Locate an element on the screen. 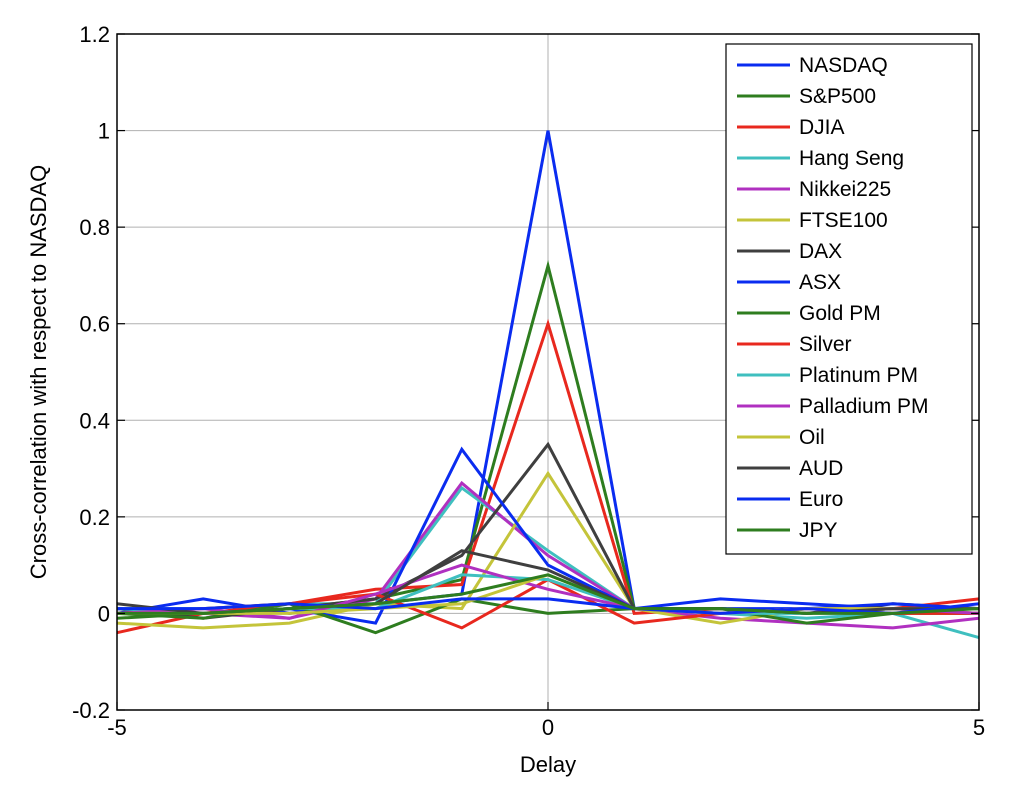  legend-item: Nikkei225 is located at coordinates (814, 189).